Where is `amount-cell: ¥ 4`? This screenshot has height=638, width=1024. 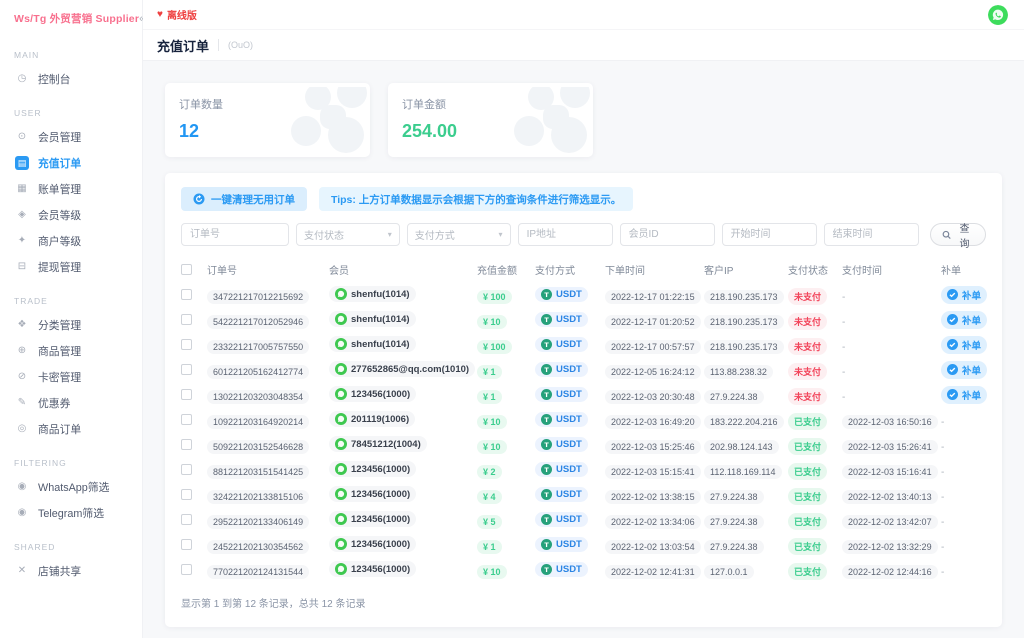 amount-cell: ¥ 4 is located at coordinates (505, 496).